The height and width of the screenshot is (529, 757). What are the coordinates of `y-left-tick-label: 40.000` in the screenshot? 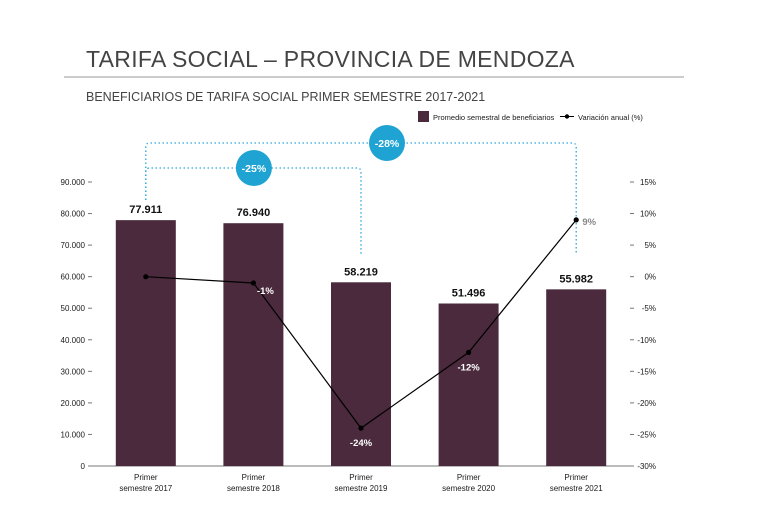 It's located at (73, 340).